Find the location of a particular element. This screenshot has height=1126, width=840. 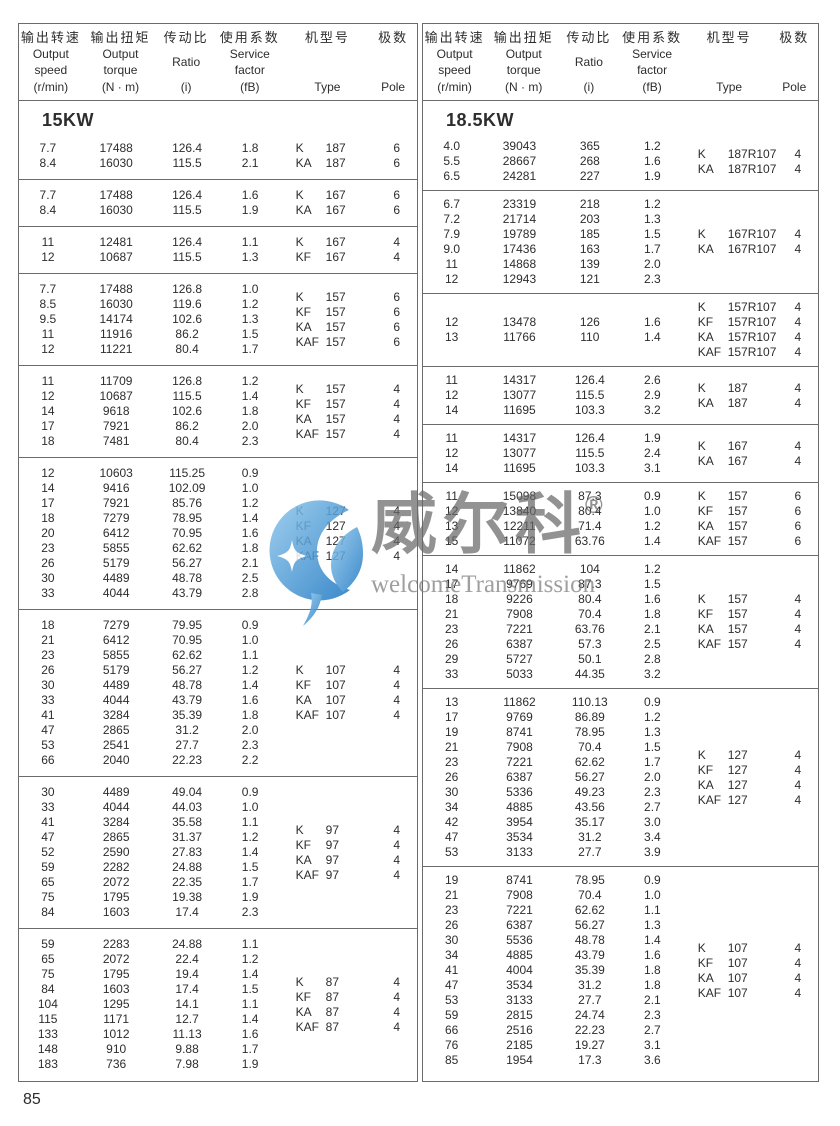

type-grid: K 97 4 KF 97 4 KA 97 4 KAF 97 4 is located at coordinates (349, 853).